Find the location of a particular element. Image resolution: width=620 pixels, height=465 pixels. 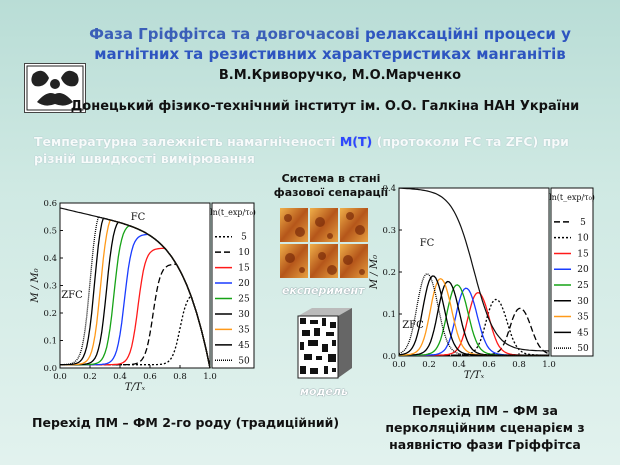

caption-left: Перехід ПМ – ФМ 2-го роду (традиційний) is located at coordinates (186, 422).